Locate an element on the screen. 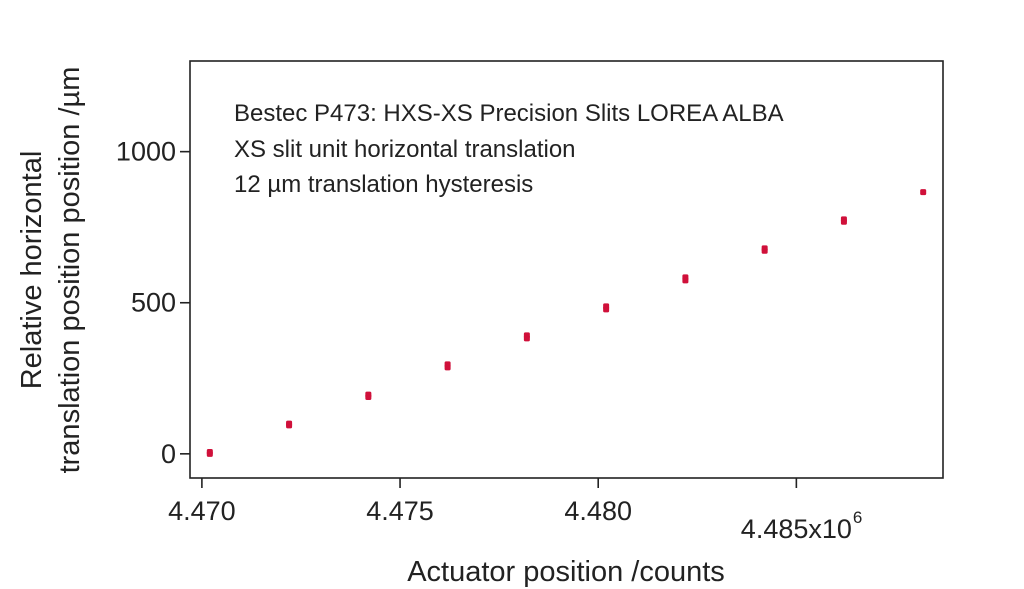 This screenshot has height=589, width=1024. annotation-line-2: XS slit unit horizontal translation is located at coordinates (405, 149).